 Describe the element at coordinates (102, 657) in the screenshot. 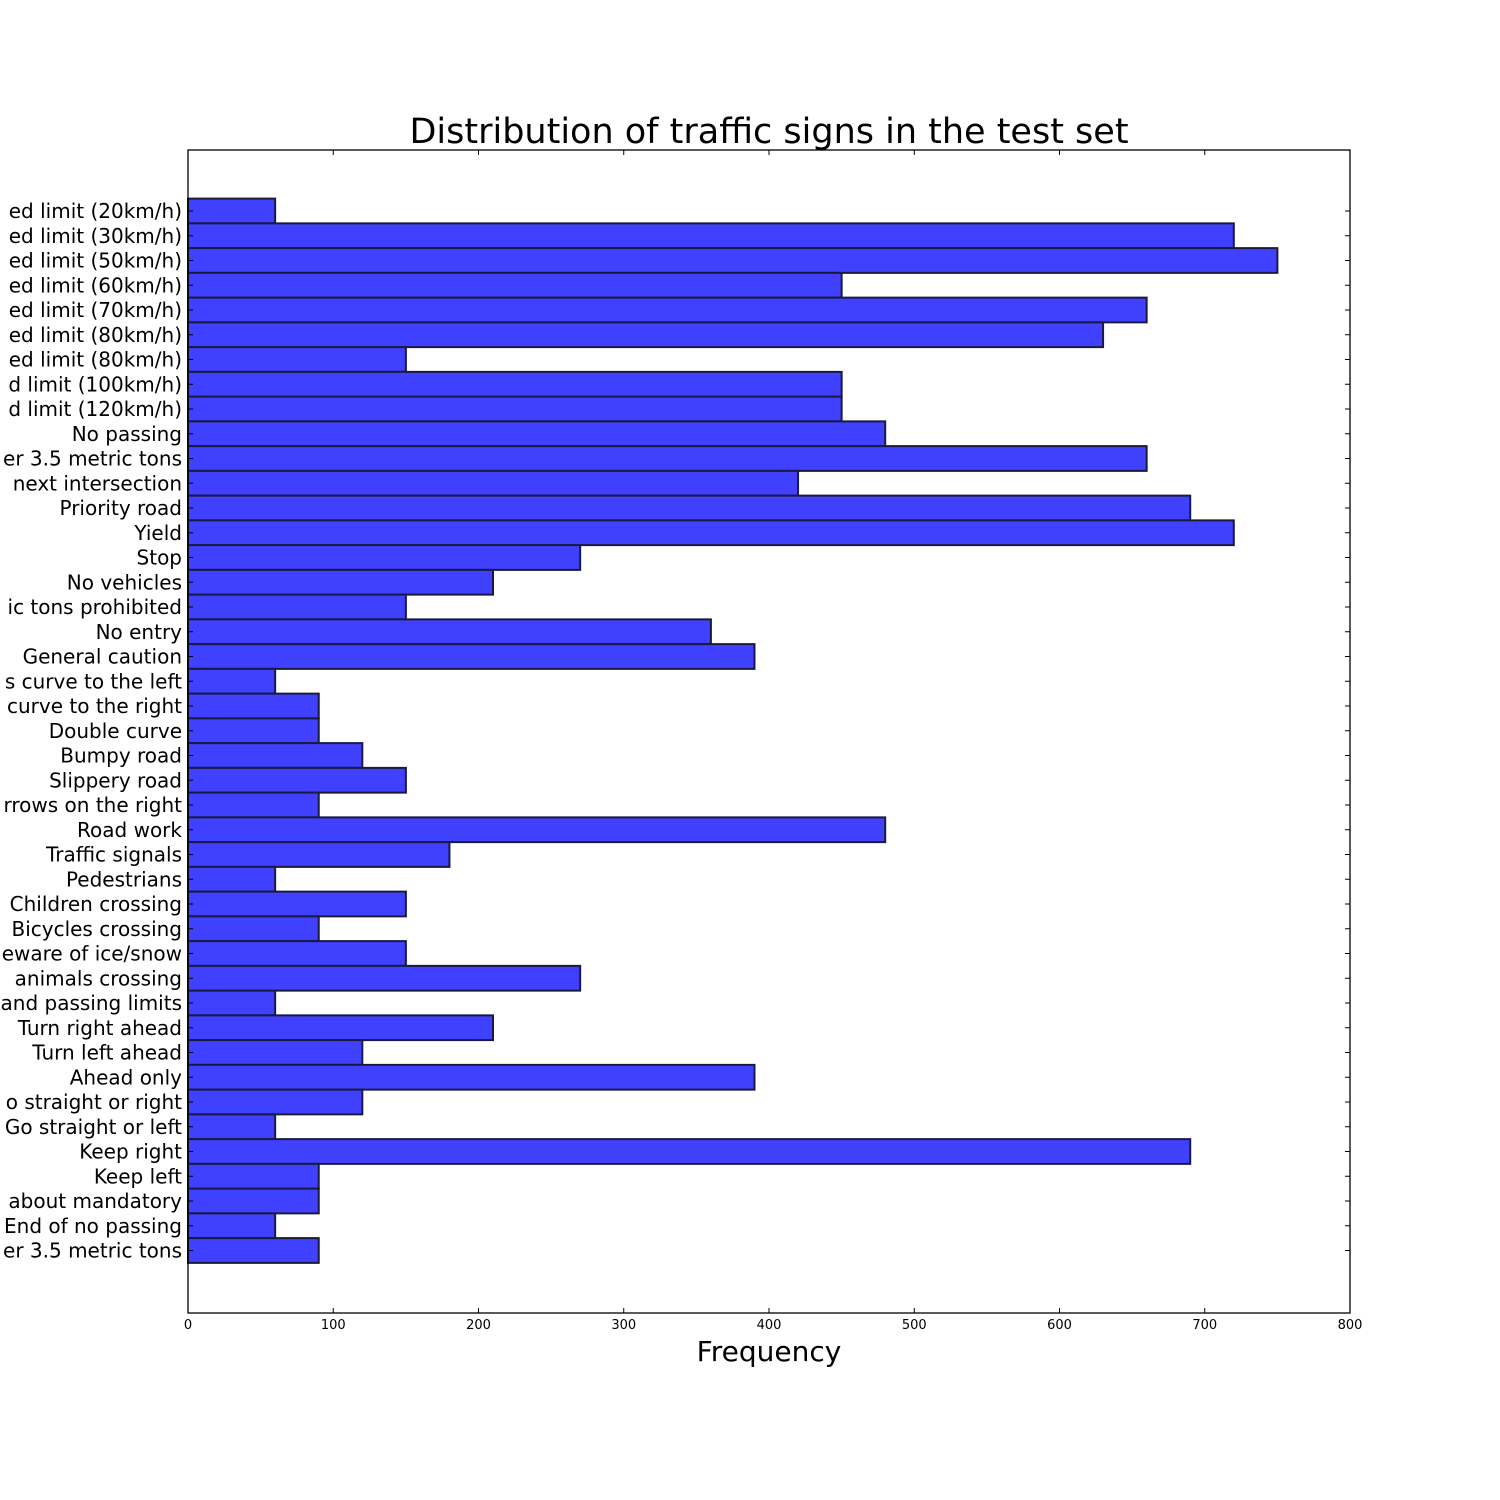

I see `y-tick-label: General caution` at that location.